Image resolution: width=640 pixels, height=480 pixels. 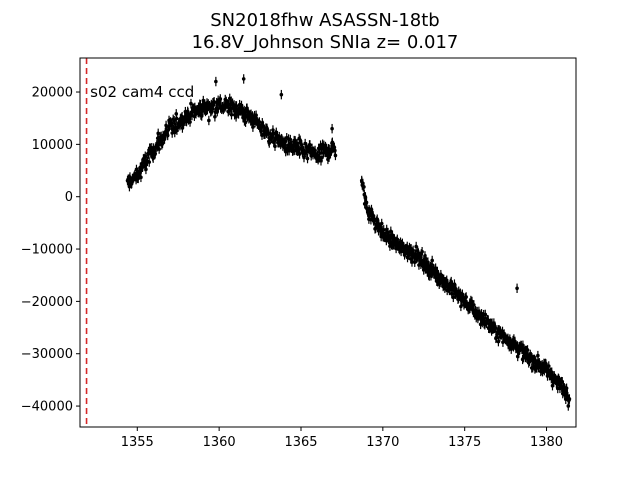 What do you see at coordinates (47, 302) in the screenshot?
I see `y-tick-label: −20000` at bounding box center [47, 302].